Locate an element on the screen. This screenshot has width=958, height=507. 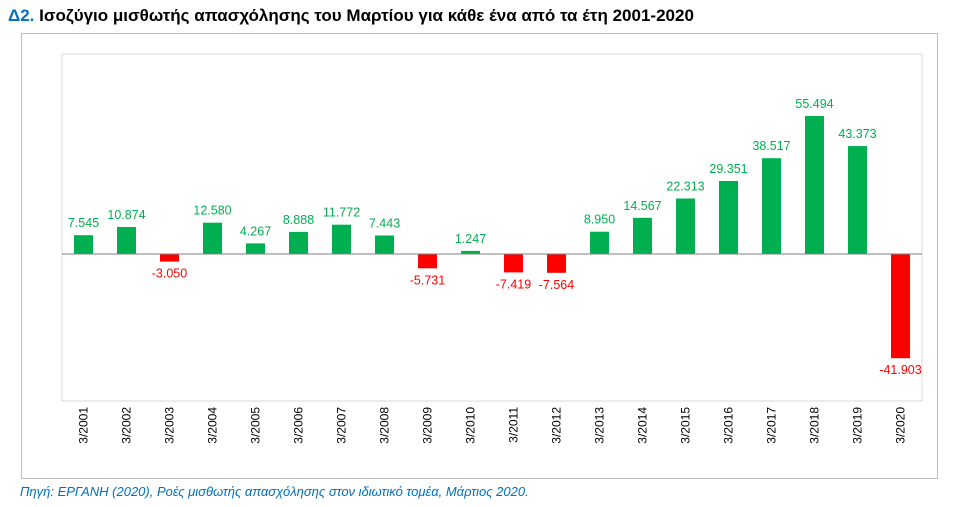
chart-title-number: Δ2. is located at coordinates (21, 15).